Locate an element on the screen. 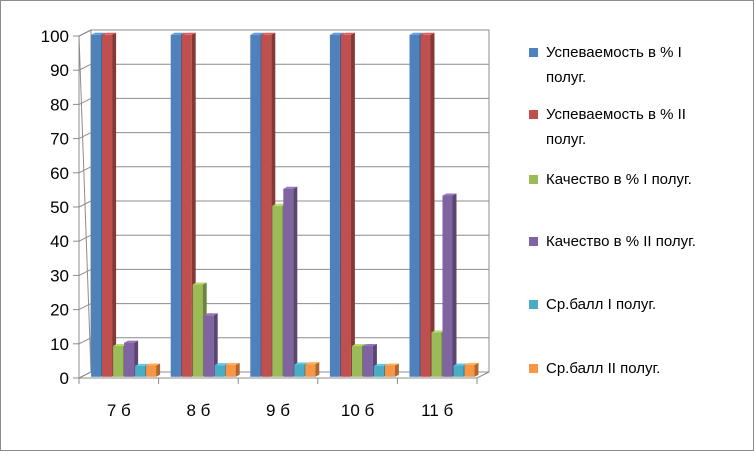  y-tick-label: 50 is located at coordinates (59, 207).